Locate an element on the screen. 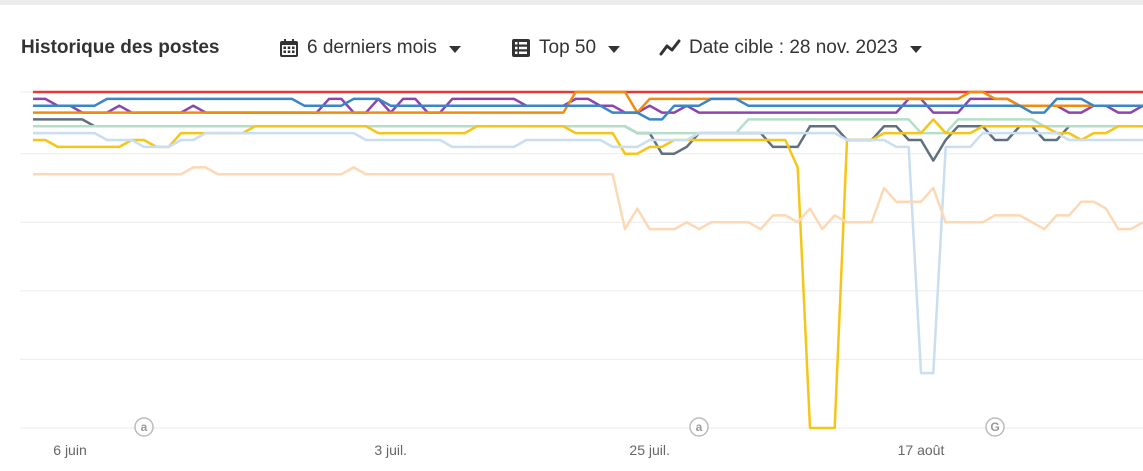  annotation-marker: G is located at coordinates (995, 427).